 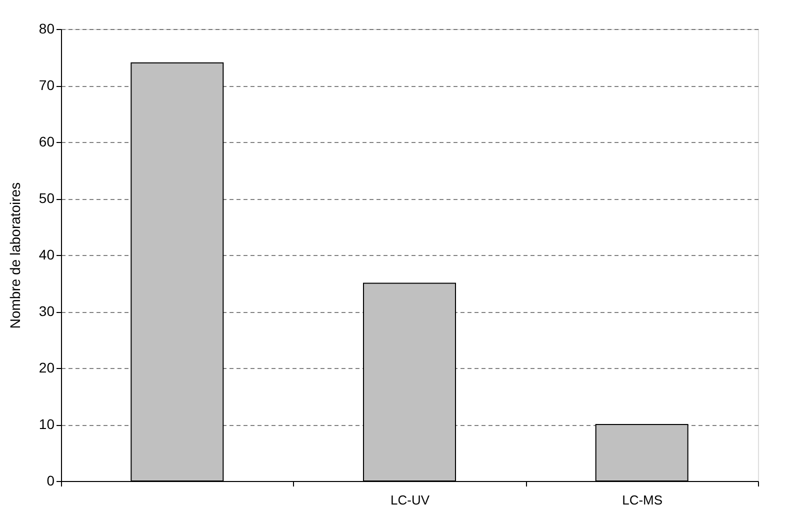 What do you see at coordinates (50, 480) in the screenshot?
I see `y-tick-label: 0` at bounding box center [50, 480].